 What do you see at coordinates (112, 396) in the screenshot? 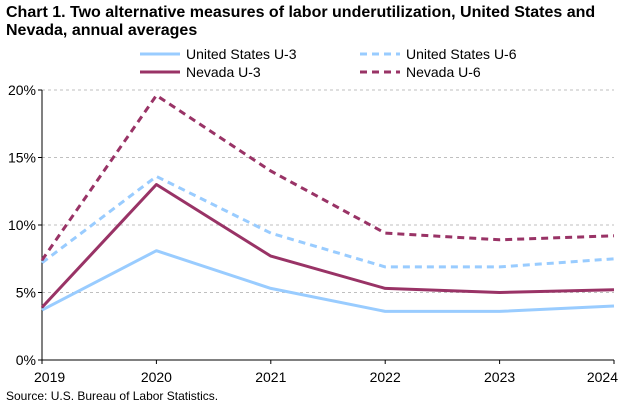
I see `source-note: Source: U.S. Bureau of Labor Statistics.` at bounding box center [112, 396].